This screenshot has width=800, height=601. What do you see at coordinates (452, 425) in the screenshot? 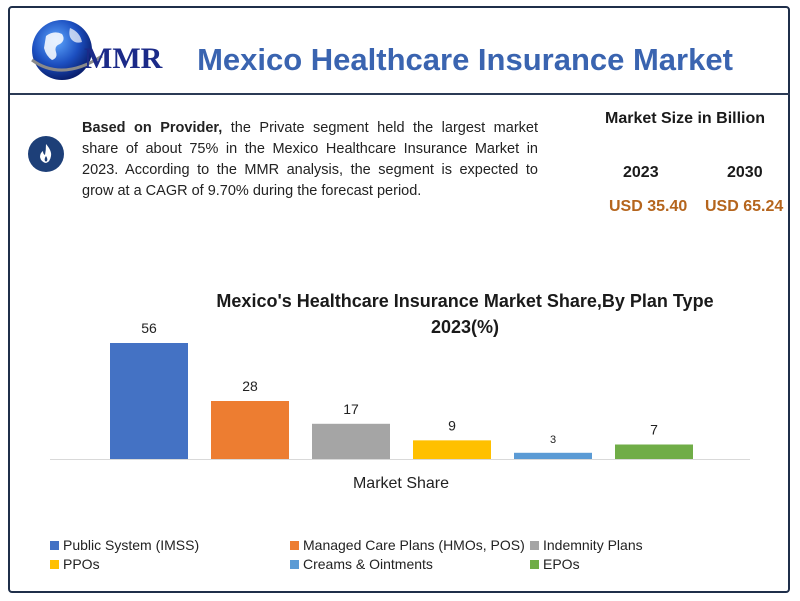
I see `data-label-3: 9` at bounding box center [452, 425].